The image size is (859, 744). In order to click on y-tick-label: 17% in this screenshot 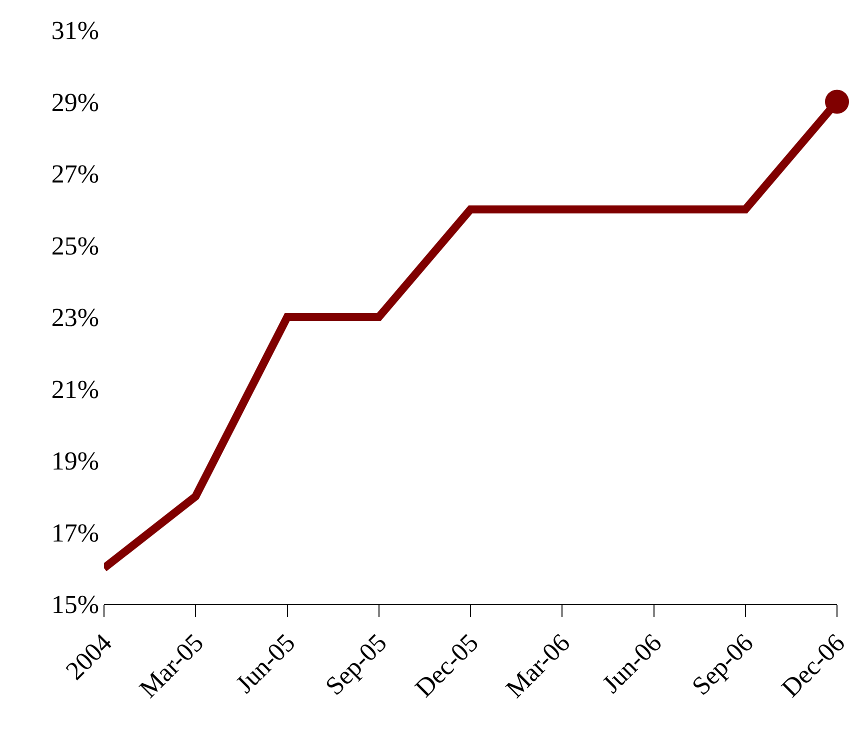, I will do `click(75, 533)`.